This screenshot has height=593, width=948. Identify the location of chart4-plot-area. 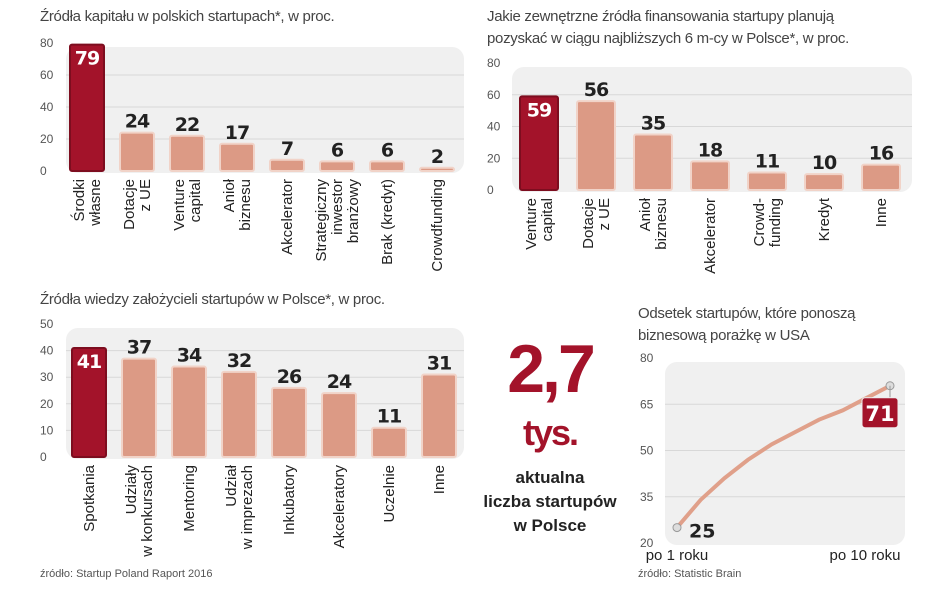
(785, 453).